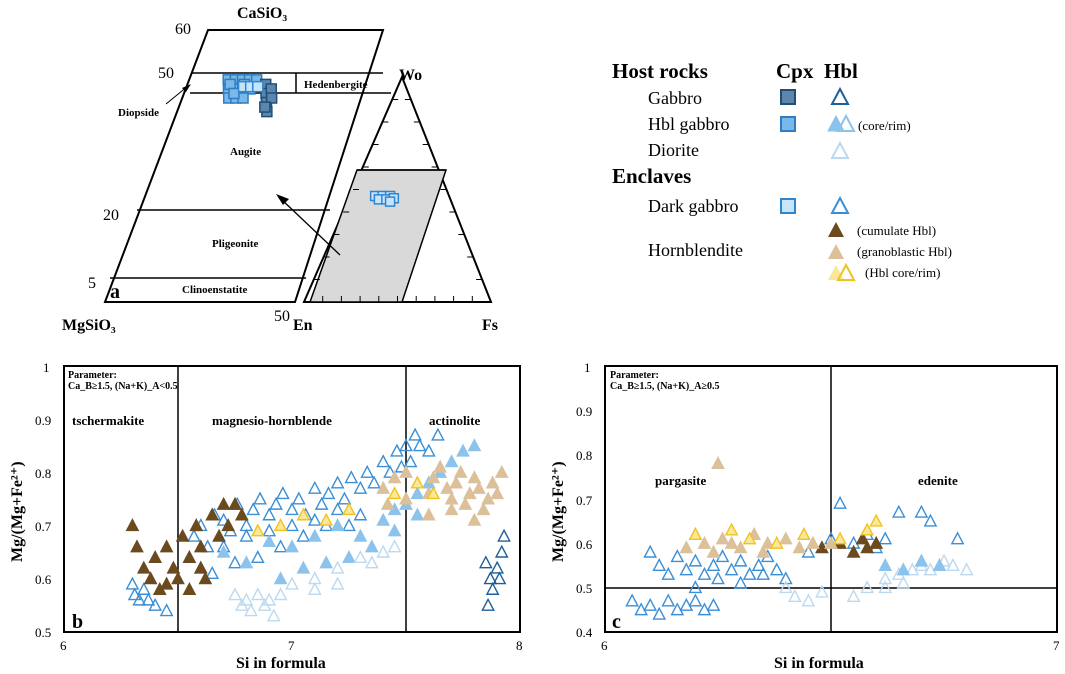 Image resolution: width=1065 pixels, height=674 pixels. Describe the element at coordinates (664, 386) in the screenshot. I see `panel-c-param2: Ca_B≥1.5, (Na+K)_A≥0.5` at that location.